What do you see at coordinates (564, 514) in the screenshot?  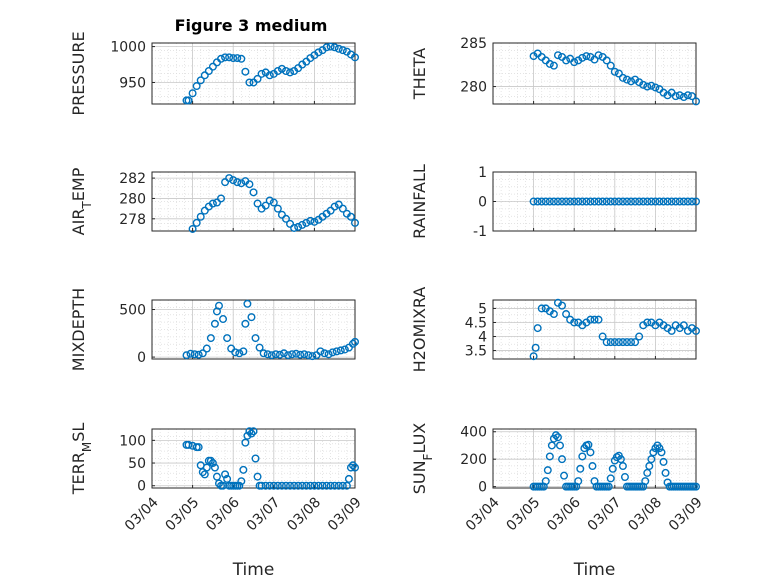 I see `x-tick-label: 03/06` at bounding box center [564, 514].